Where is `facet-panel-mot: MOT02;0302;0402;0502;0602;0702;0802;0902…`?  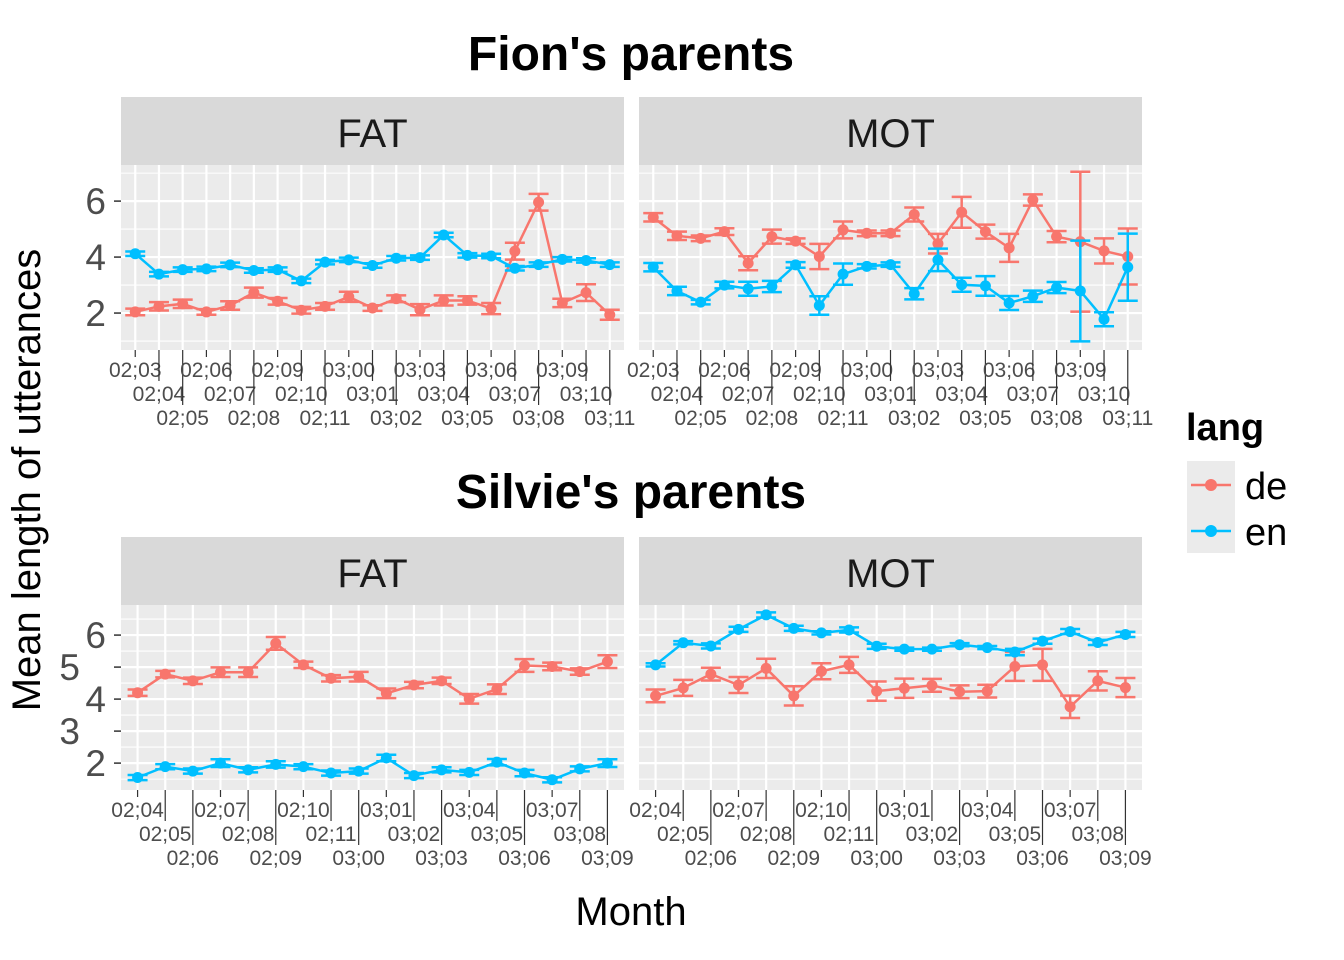 facet-panel-mot: MOT02;0302;0402;0502;0602;0702;0802;0902… is located at coordinates (890, 263).